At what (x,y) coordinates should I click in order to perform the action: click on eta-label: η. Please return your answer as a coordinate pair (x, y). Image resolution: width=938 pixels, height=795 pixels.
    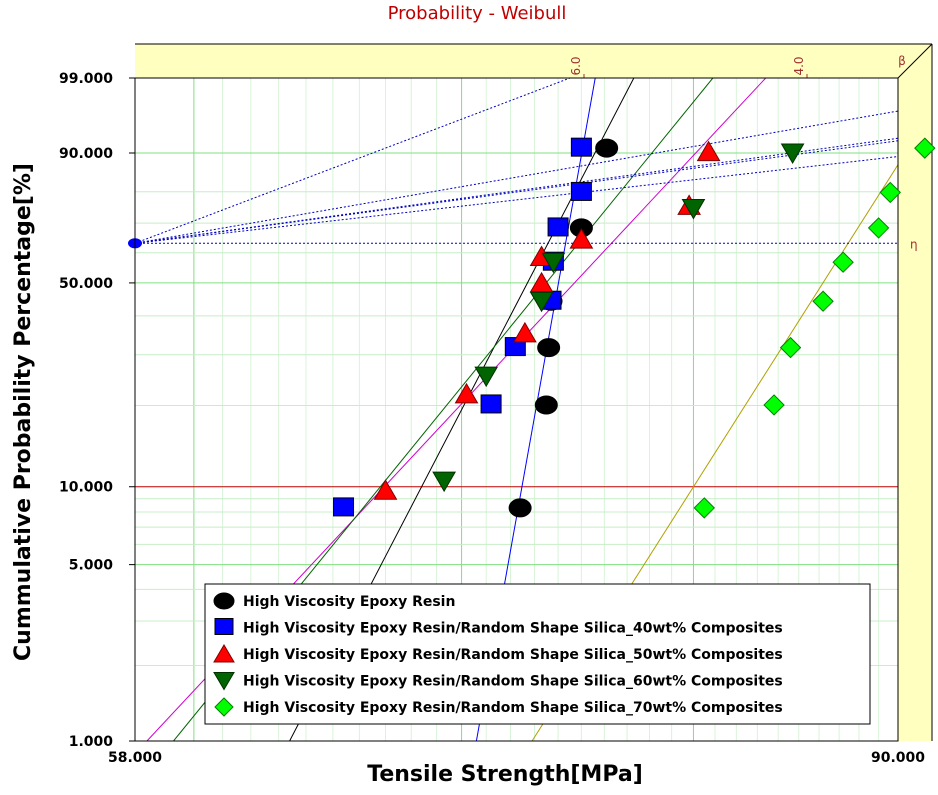
    Looking at the image, I should click on (914, 244).